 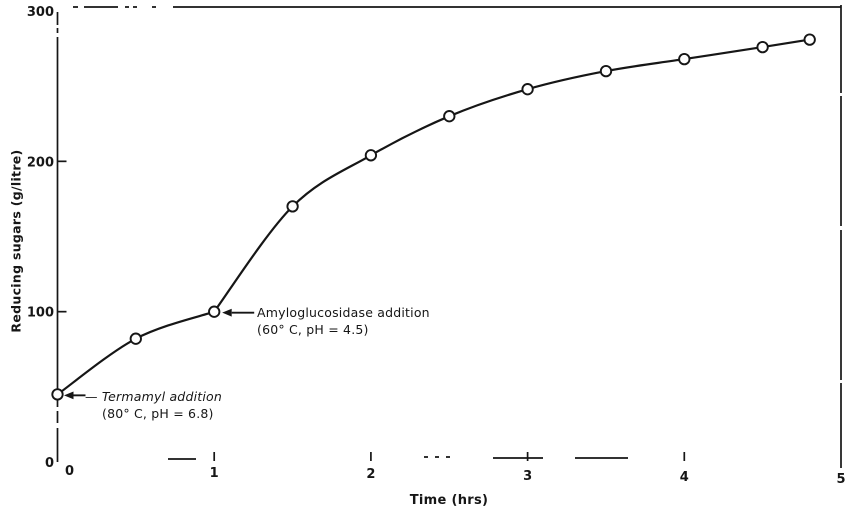 I want to click on annotation-amyloglucosidase-line1: Amyloglucosidase addition, so click(x=343, y=312).